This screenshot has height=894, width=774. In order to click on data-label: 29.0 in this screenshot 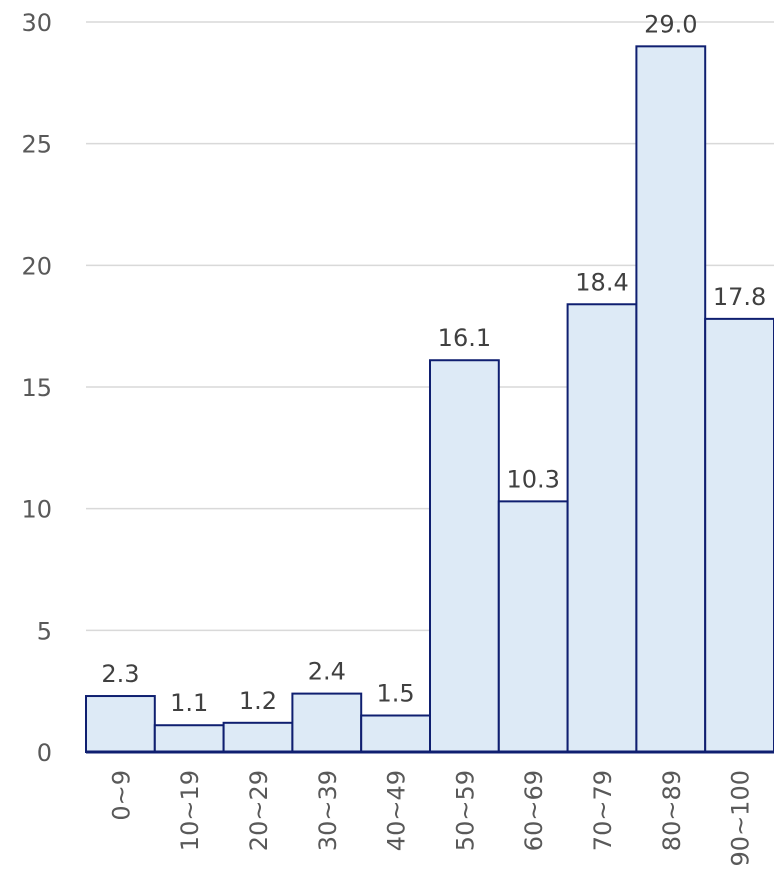, I will do `click(670, 24)`.